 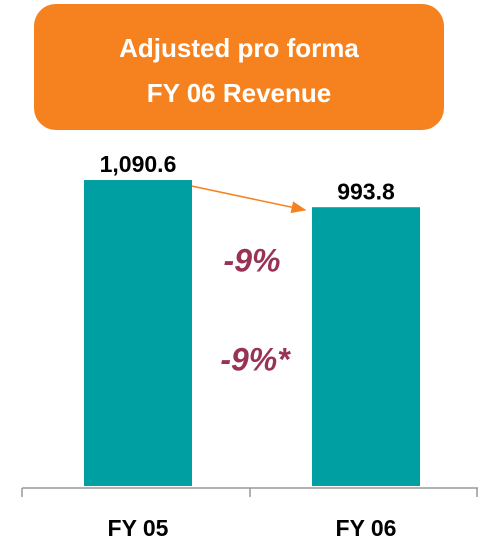 I want to click on annotation: -9%*, so click(x=255, y=359).